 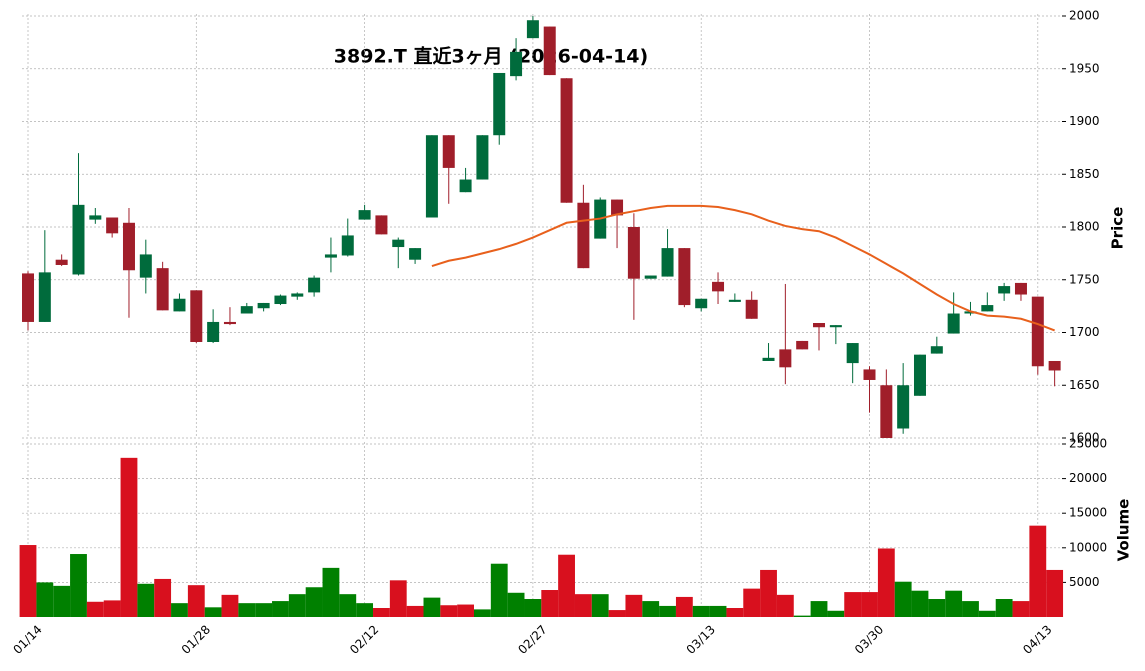 I want to click on x-tick-label: 02/12, so click(x=364, y=639).